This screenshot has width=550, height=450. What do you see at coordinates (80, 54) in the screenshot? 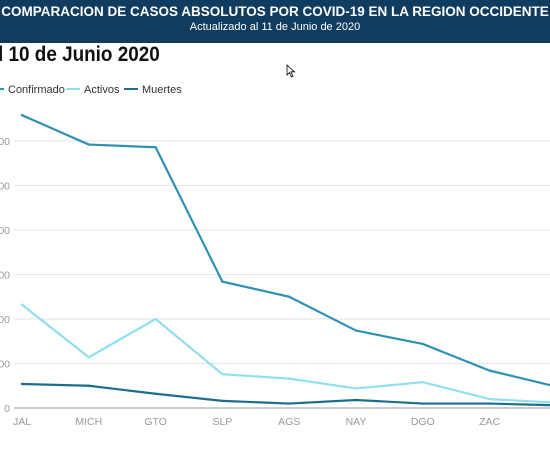
I see `chart-title: l 10 de Junio 2020` at bounding box center [80, 54].